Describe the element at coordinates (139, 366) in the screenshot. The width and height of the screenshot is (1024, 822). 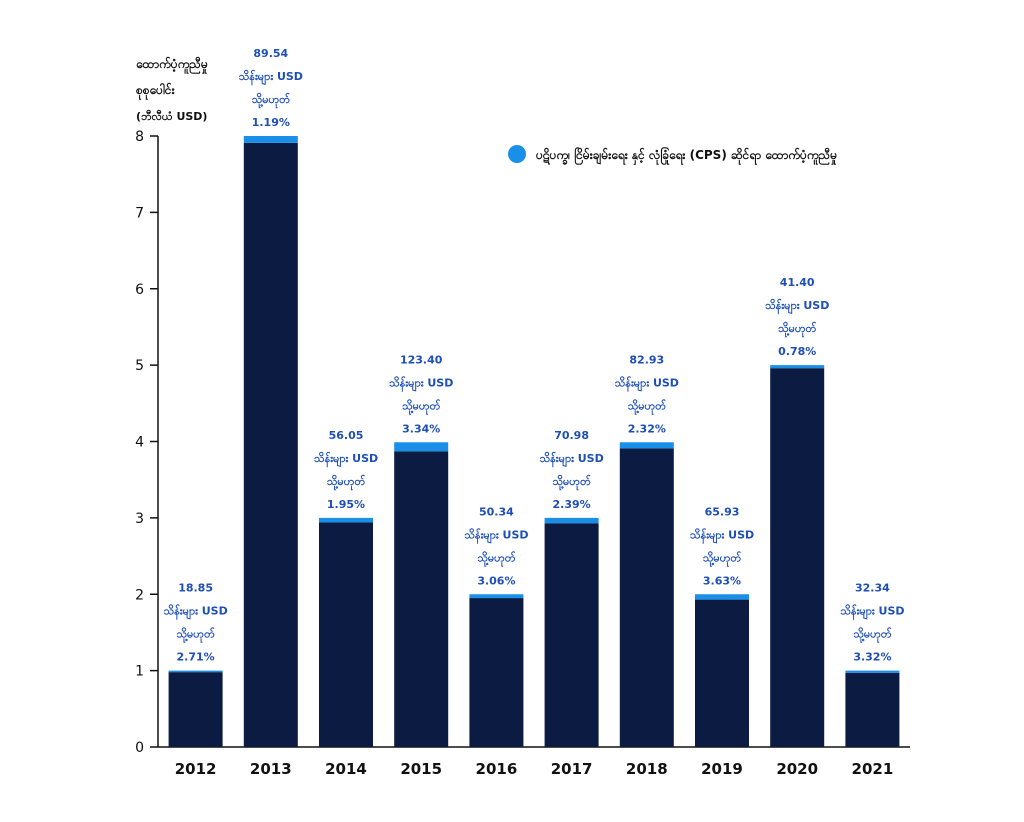
I see `y-tick-label: 5` at that location.